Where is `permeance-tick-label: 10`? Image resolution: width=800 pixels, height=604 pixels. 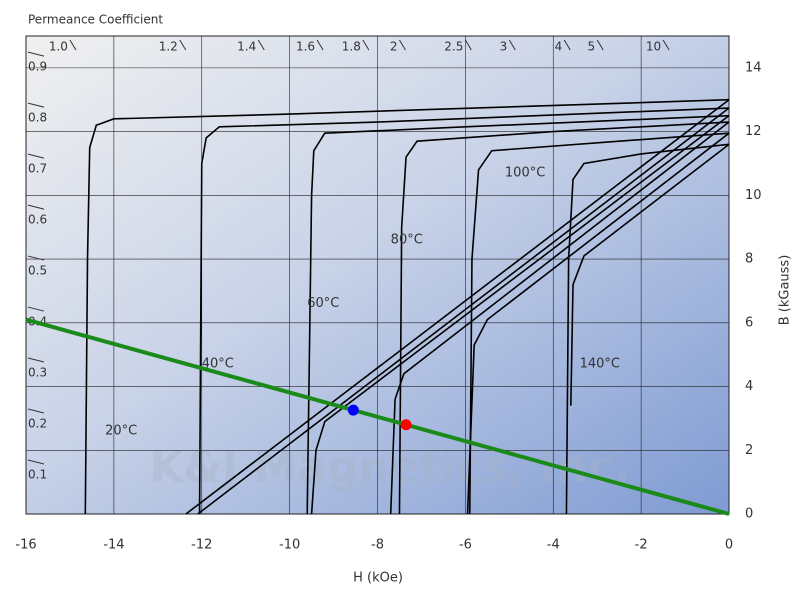 permeance-tick-label: 10 is located at coordinates (653, 47).